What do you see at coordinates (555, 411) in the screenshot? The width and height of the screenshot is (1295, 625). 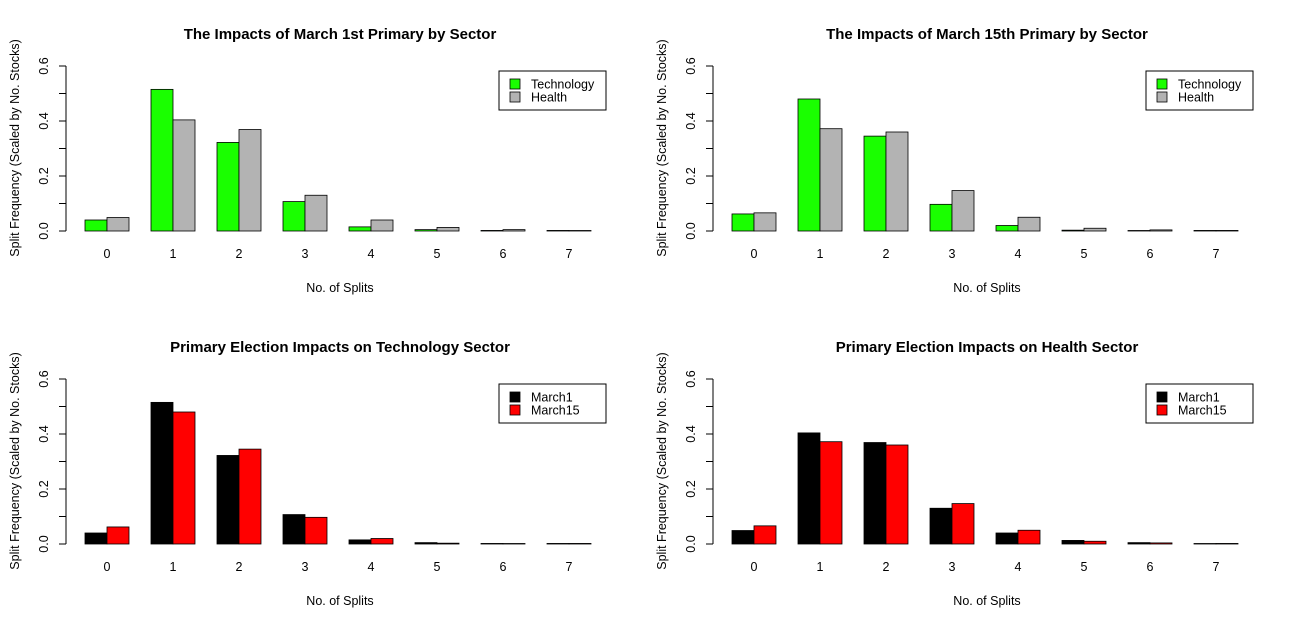 I see `legend-label: March15` at bounding box center [555, 411].